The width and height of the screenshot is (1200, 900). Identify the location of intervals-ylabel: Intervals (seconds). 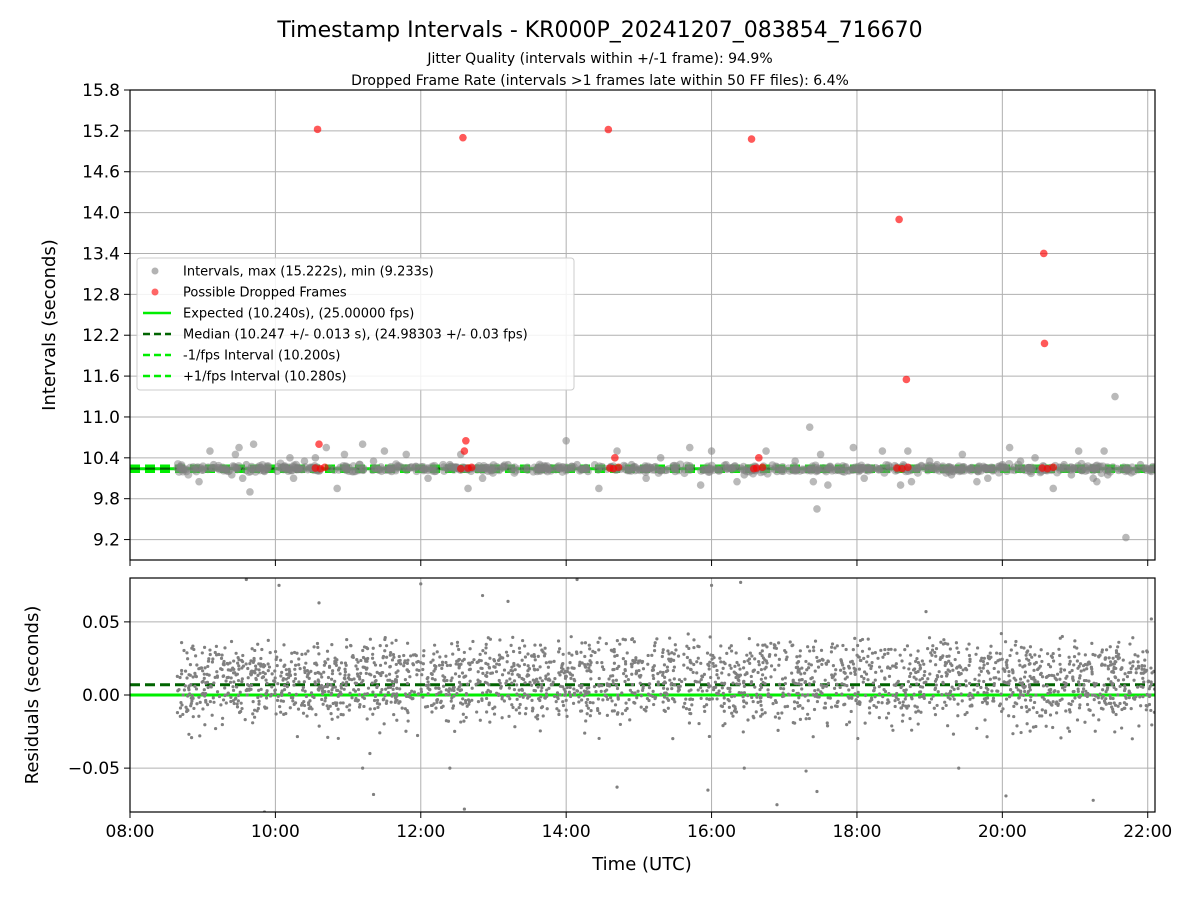
(49, 325).